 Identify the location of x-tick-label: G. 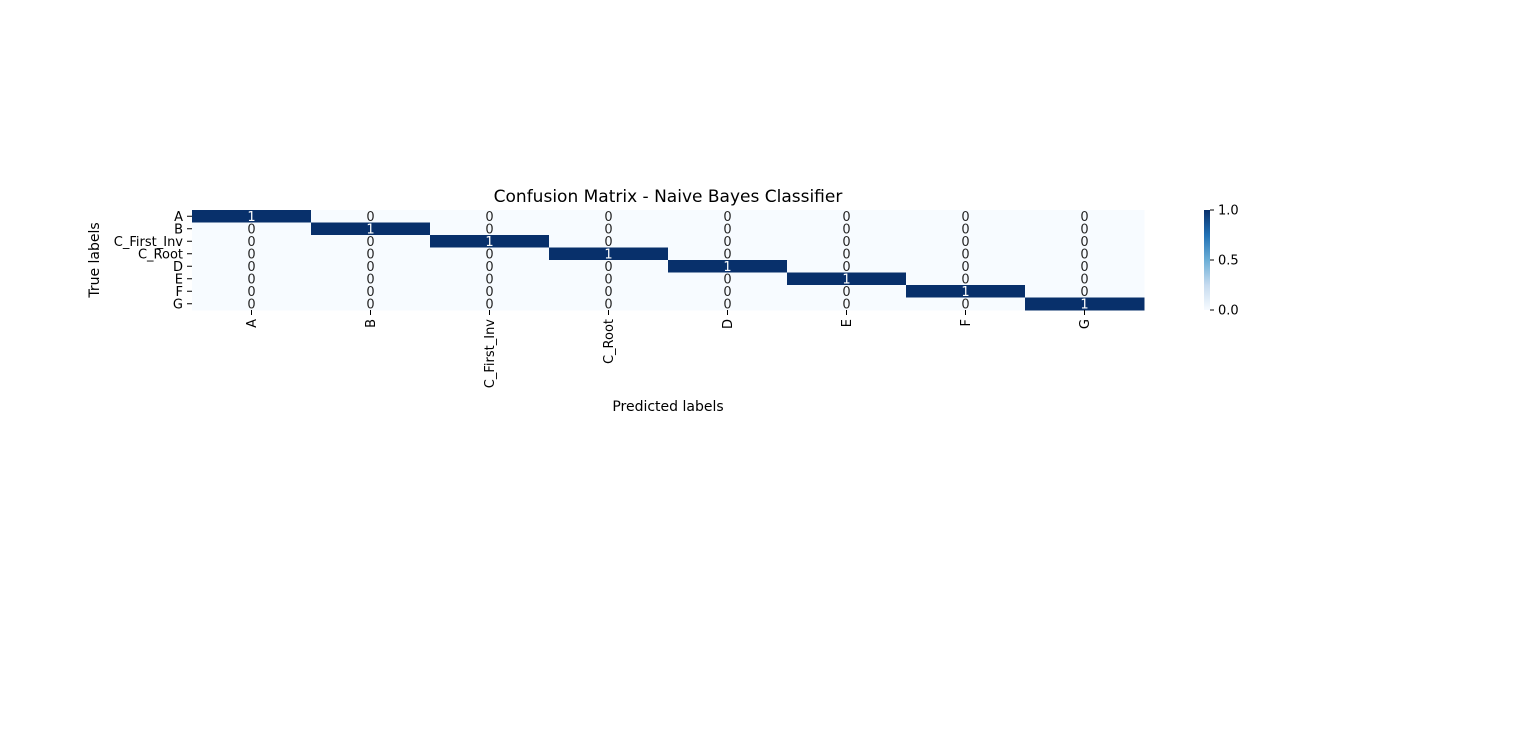
(1085, 324).